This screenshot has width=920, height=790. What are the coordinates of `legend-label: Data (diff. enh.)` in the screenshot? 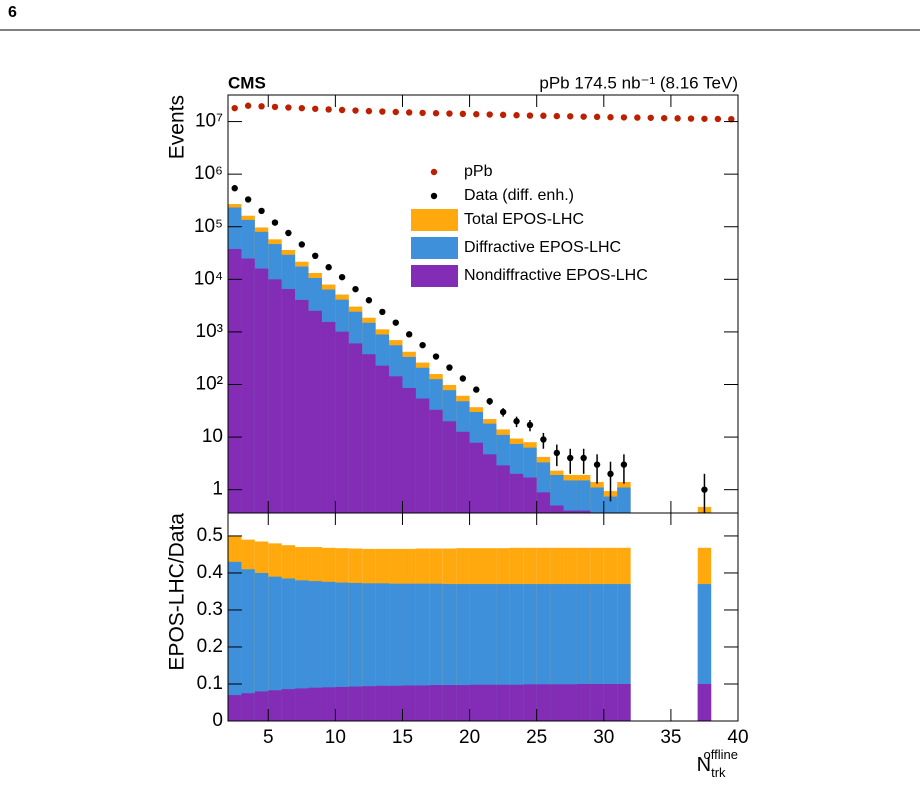 It's located at (519, 195).